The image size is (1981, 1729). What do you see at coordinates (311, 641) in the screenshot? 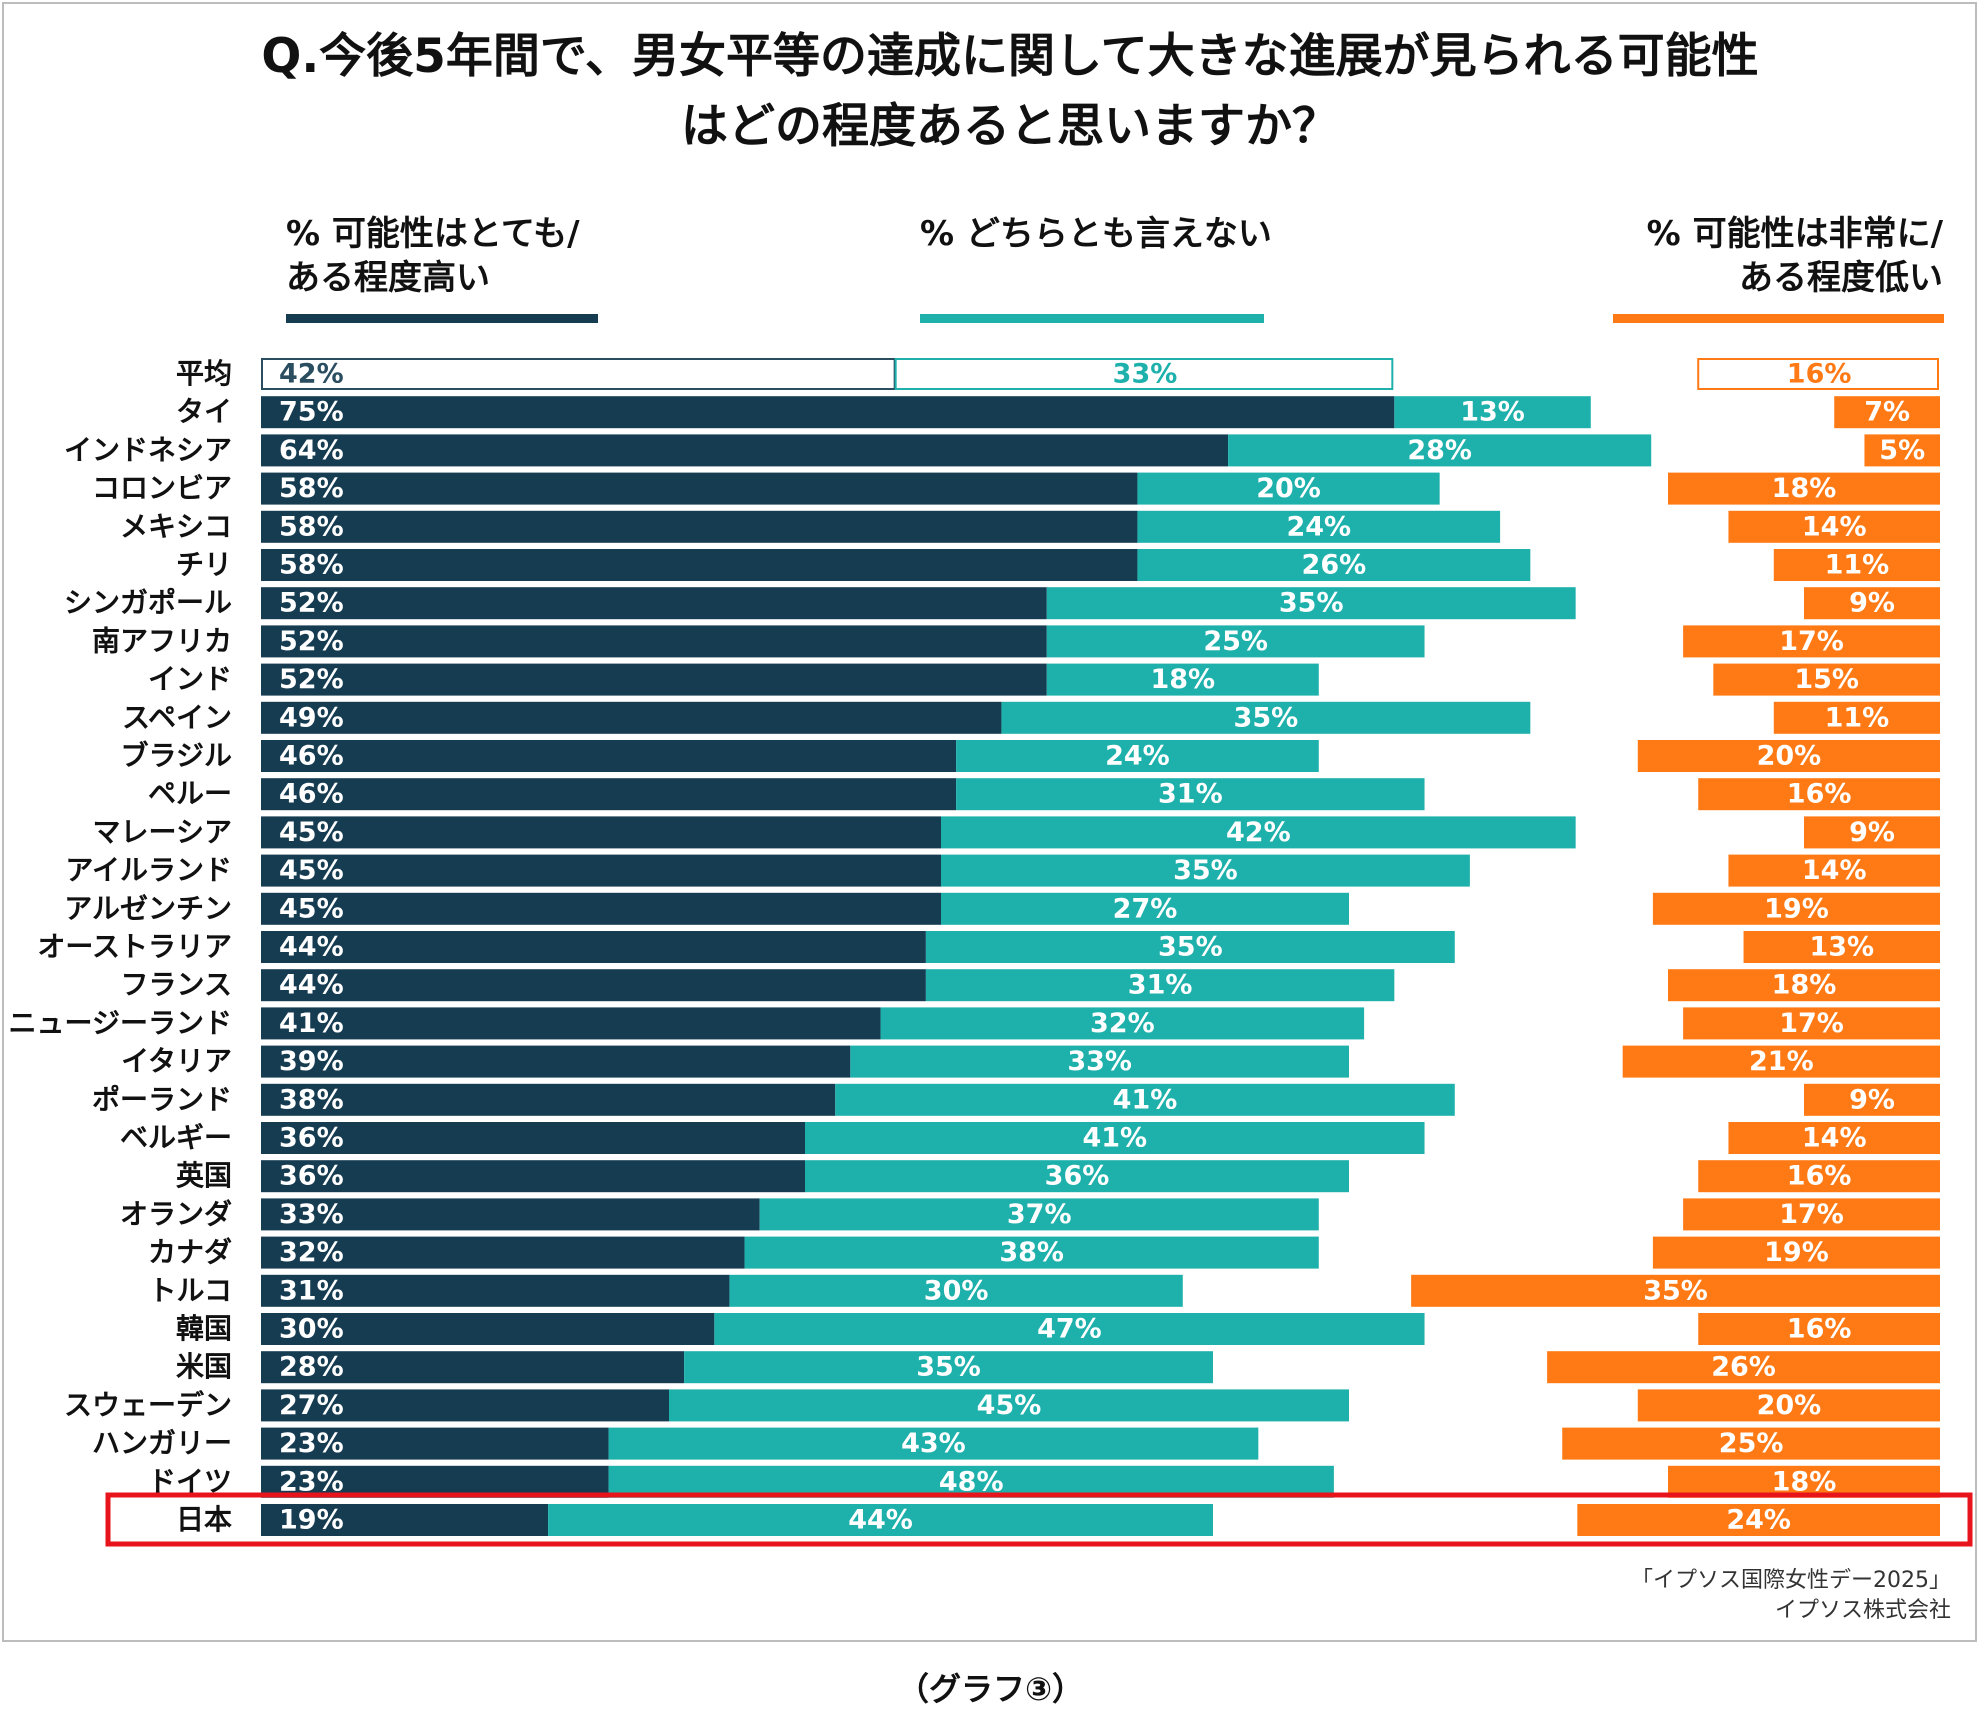
I see `value-label-high: 52%` at bounding box center [311, 641].